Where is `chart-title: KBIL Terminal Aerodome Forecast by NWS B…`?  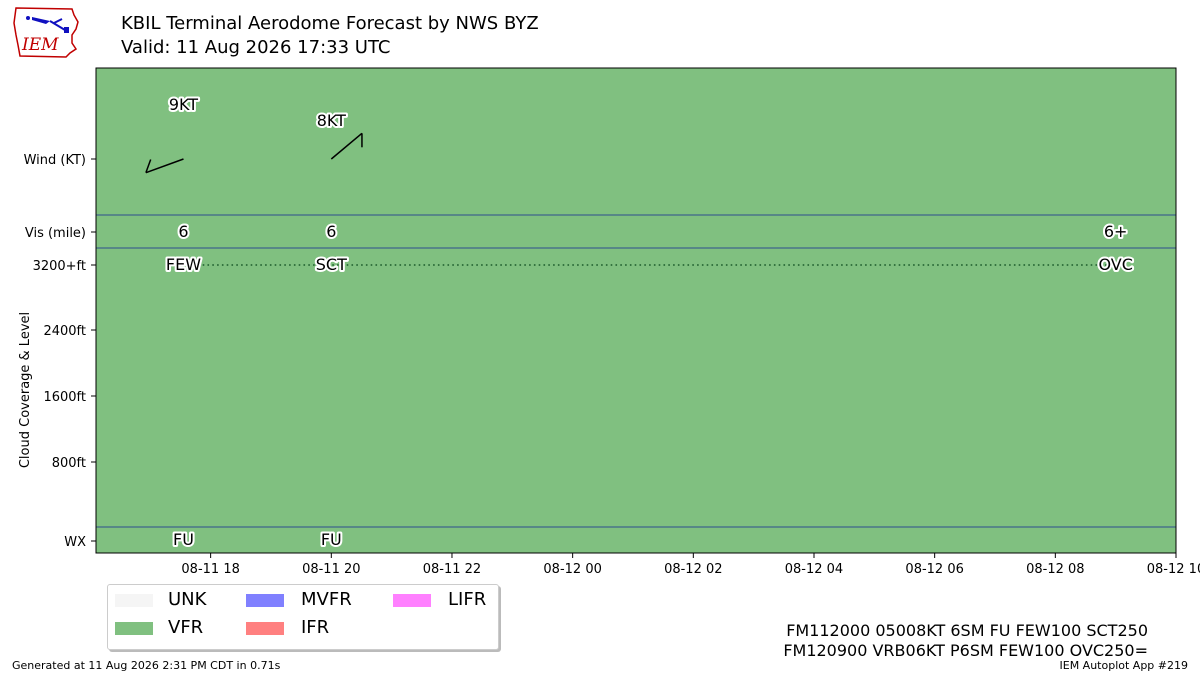 chart-title: KBIL Terminal Aerodome Forecast by NWS B… is located at coordinates (330, 23).